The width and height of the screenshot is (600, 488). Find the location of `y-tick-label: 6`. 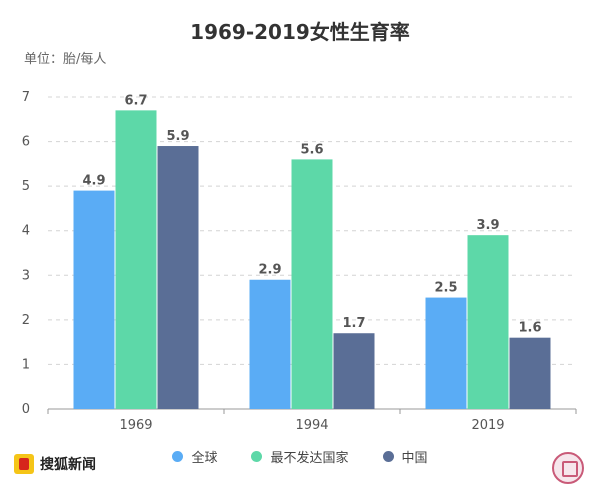

y-tick-label: 6 is located at coordinates (26, 142).